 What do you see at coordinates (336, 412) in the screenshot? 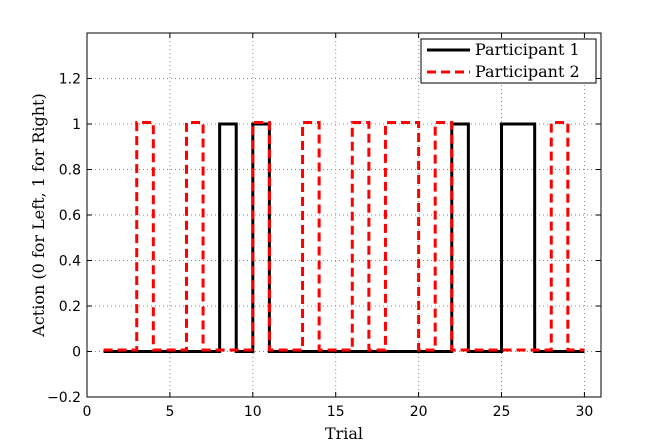
I see `x-tick-label: 15` at bounding box center [336, 412].